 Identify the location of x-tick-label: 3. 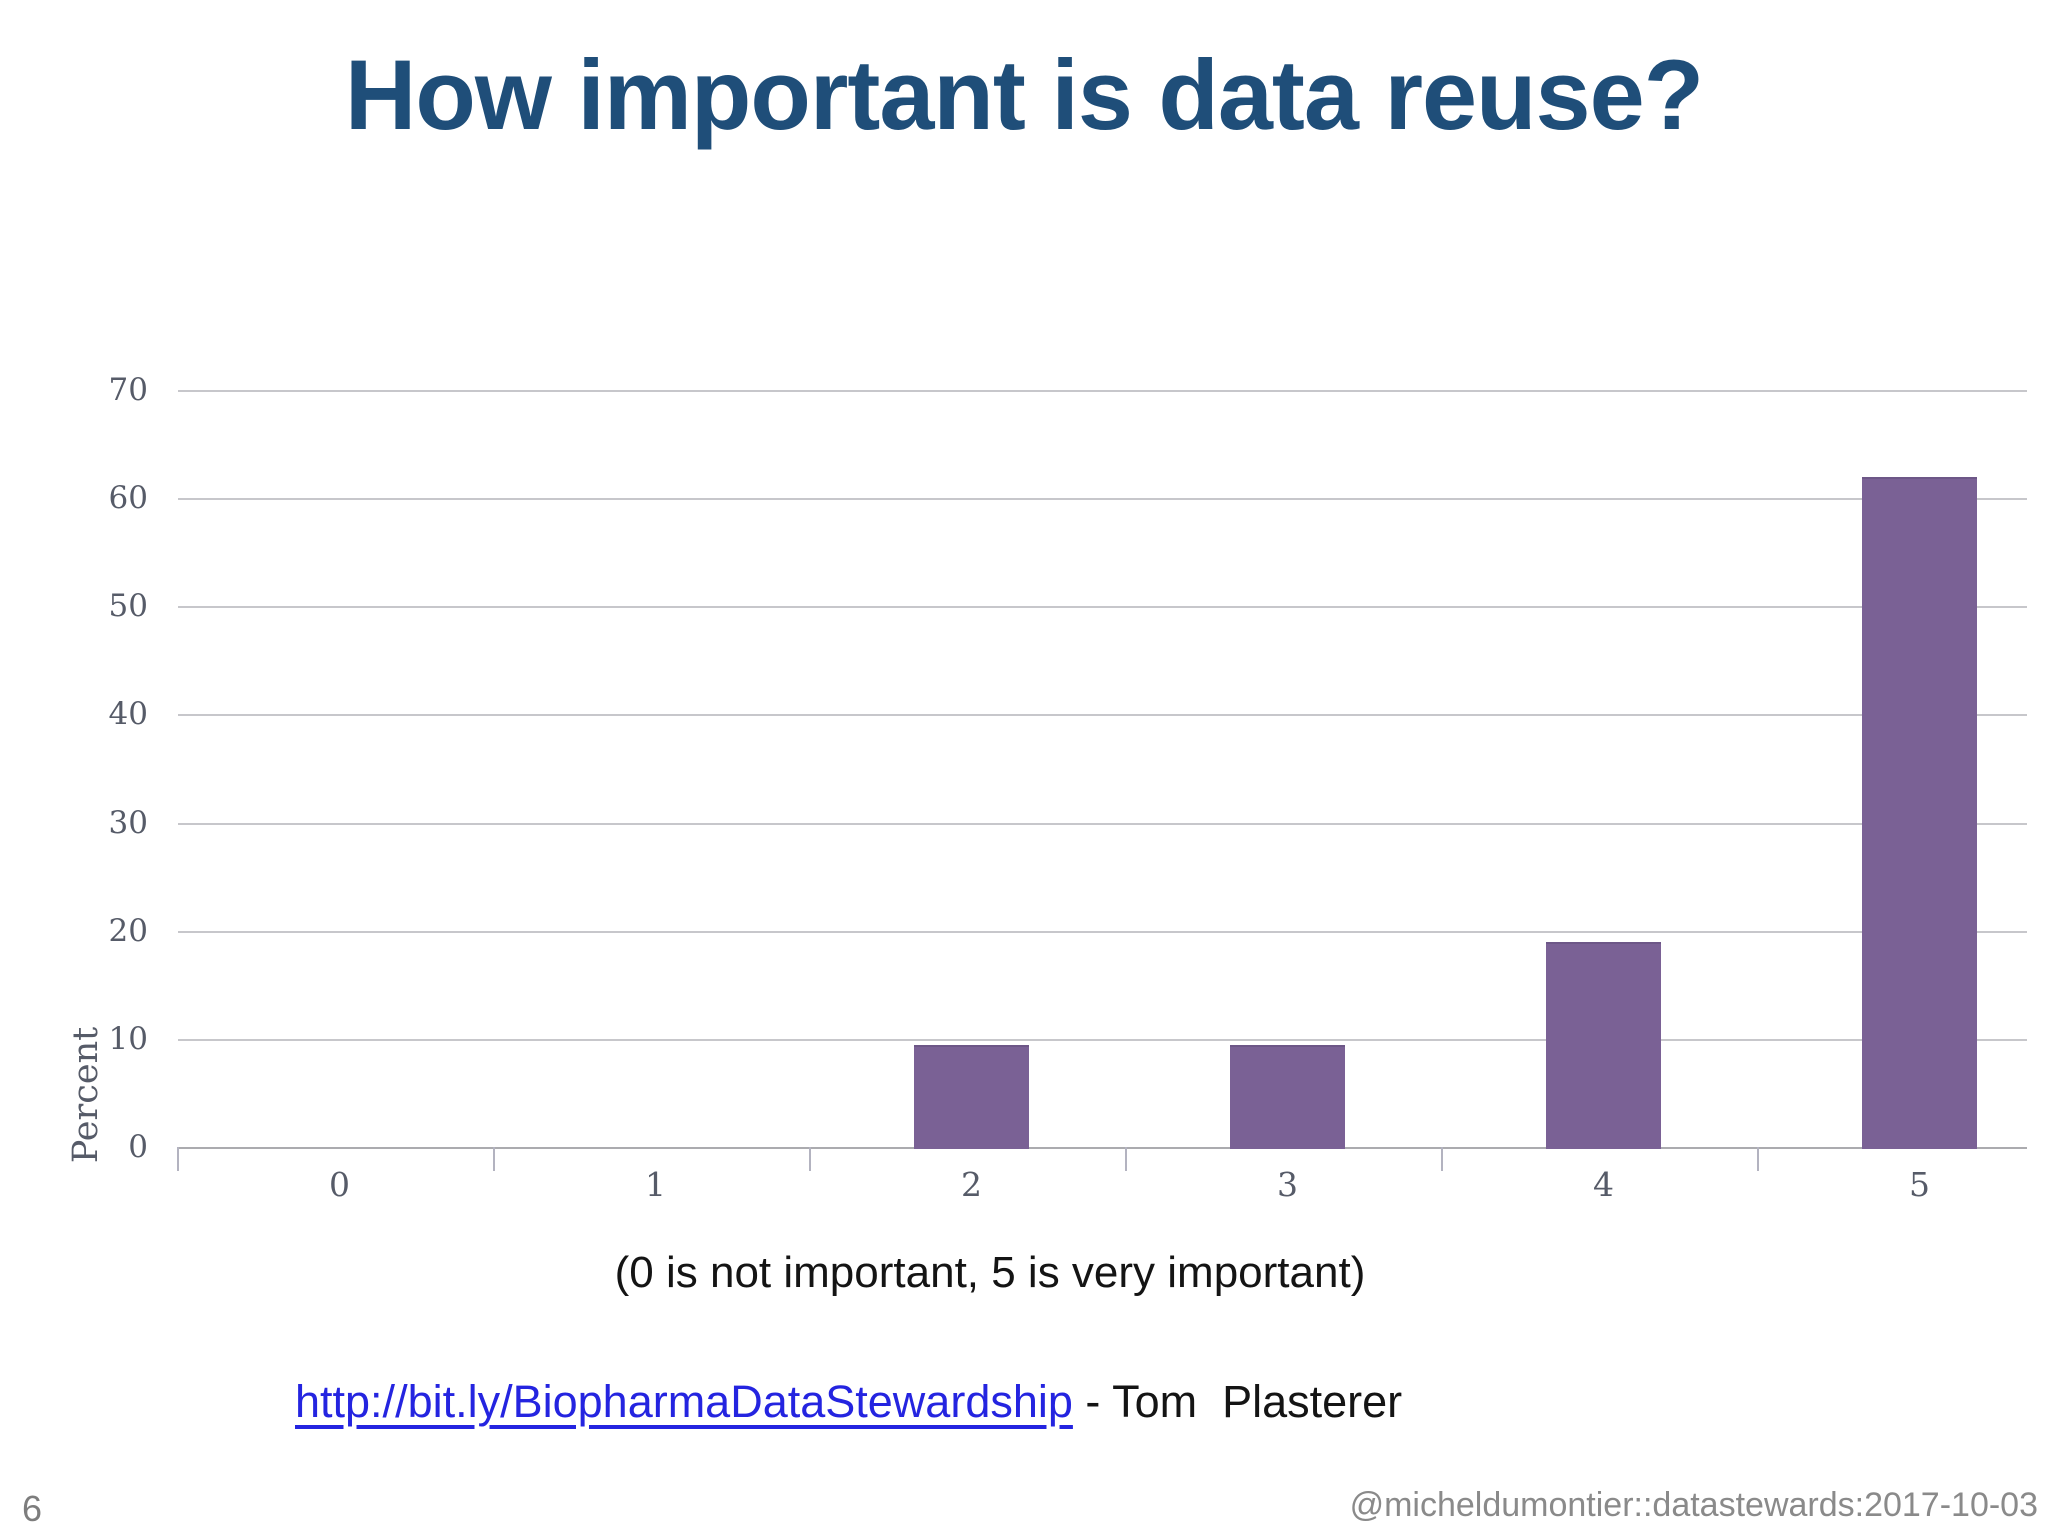
(1287, 1184).